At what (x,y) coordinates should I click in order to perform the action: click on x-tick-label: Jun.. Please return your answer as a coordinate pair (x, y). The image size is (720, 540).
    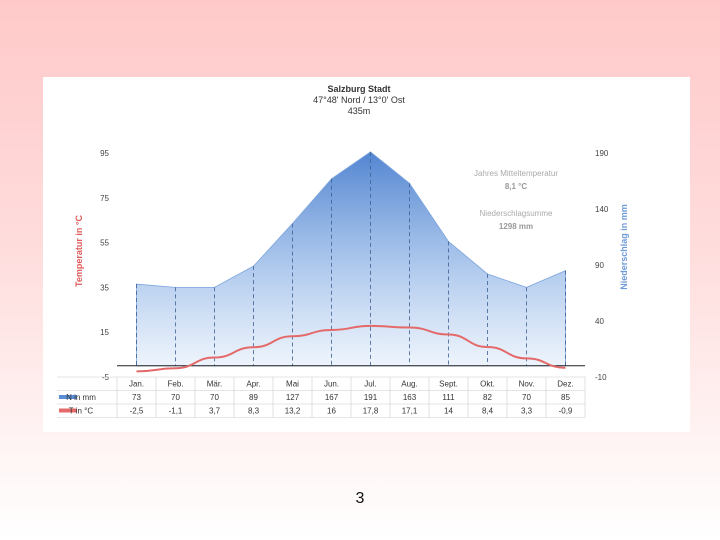
    Looking at the image, I should click on (331, 384).